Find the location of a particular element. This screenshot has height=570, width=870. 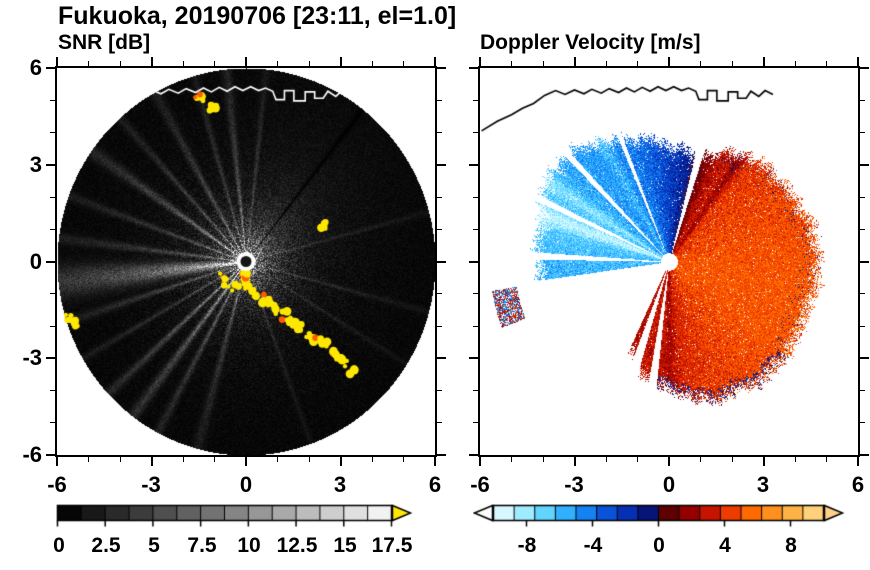

y-tick-label: -3 is located at coordinates (32, 357).